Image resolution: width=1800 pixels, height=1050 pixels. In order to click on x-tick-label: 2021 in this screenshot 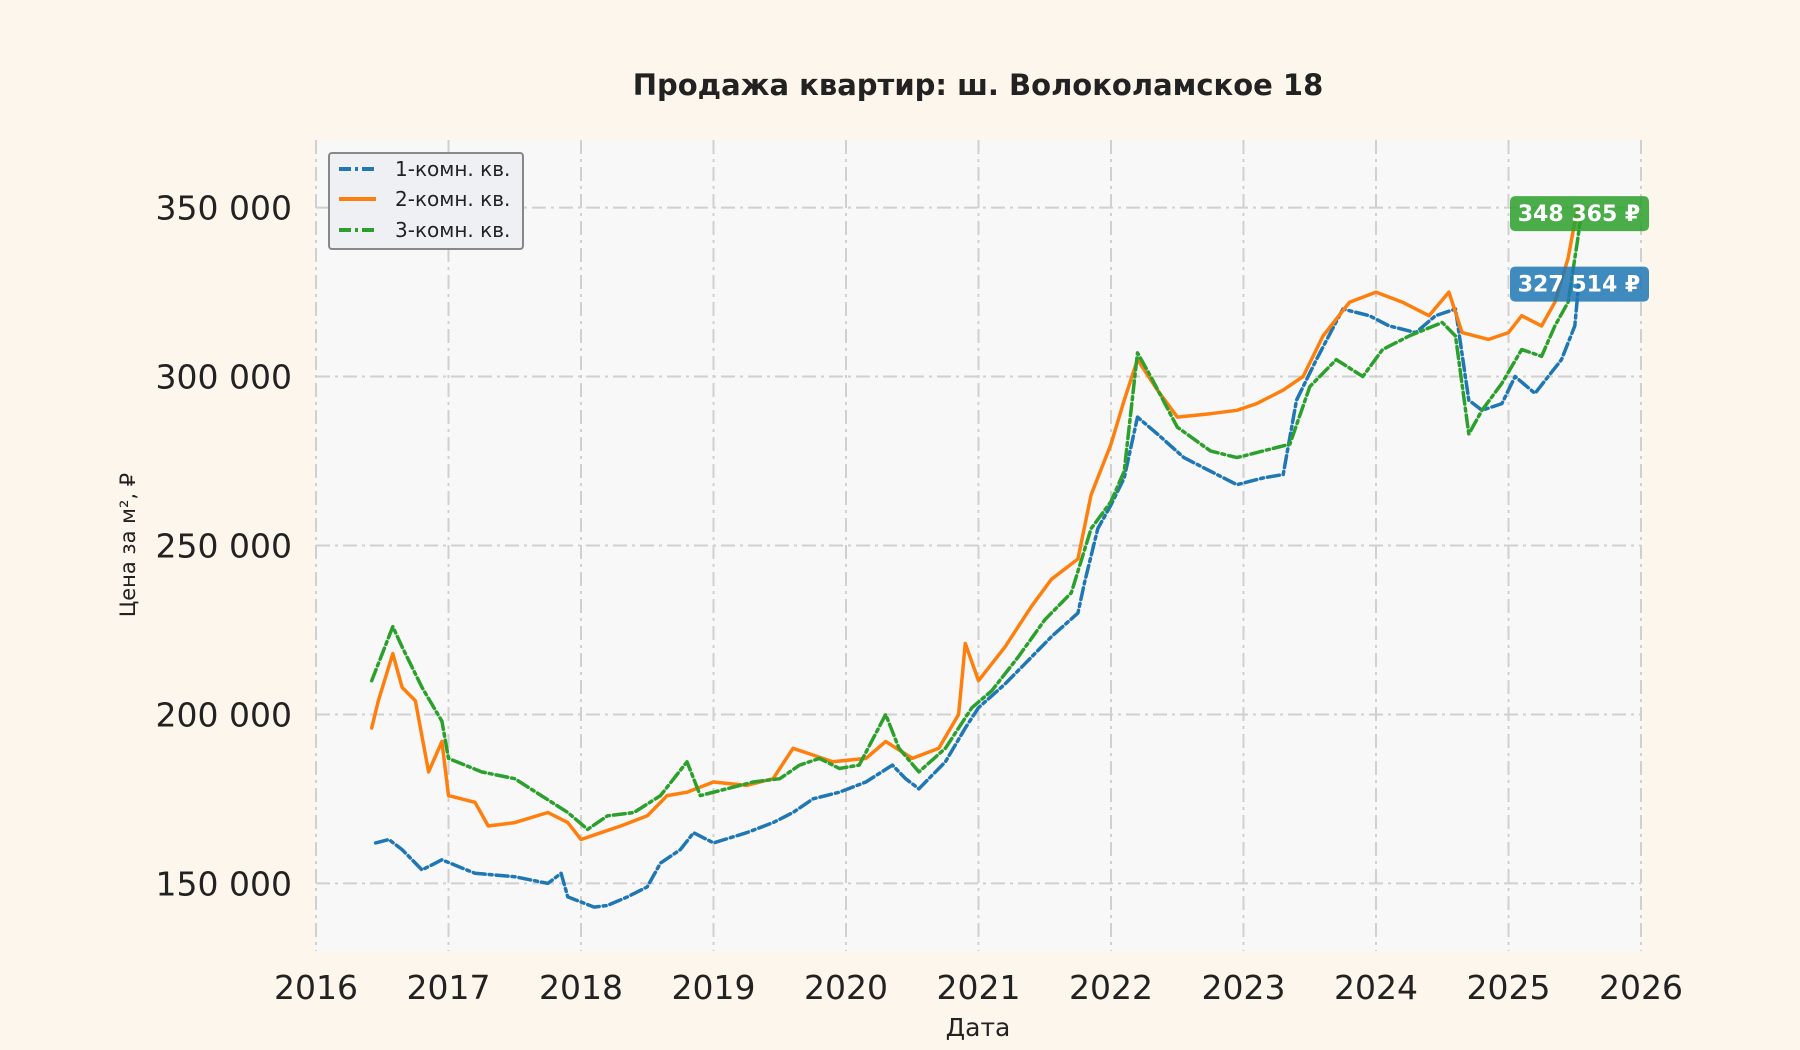, I will do `click(979, 987)`.